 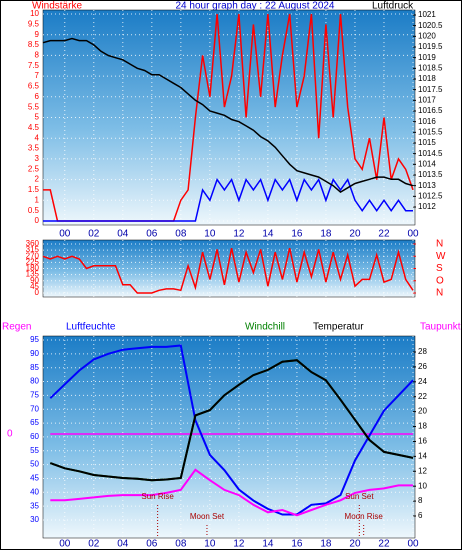 I want to click on legend-entry: Taupunkt, so click(x=440, y=327).